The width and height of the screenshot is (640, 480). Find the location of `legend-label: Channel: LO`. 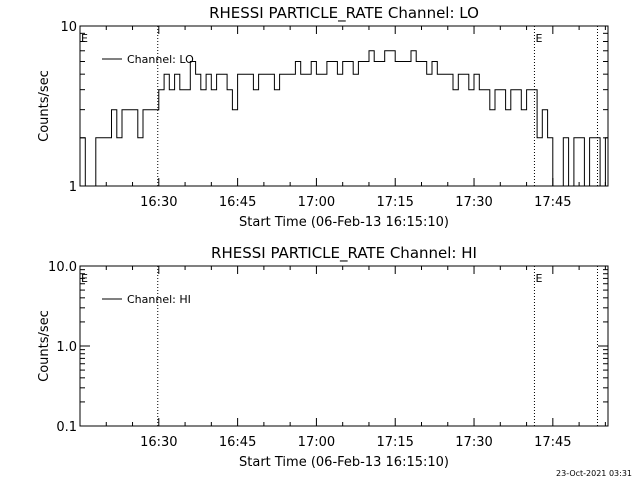

legend-label: Channel: LO is located at coordinates (160, 59).